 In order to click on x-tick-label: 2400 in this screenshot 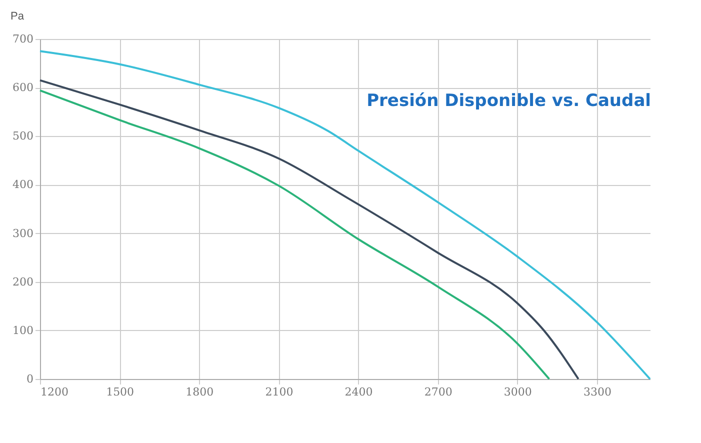, I will do `click(358, 392)`.